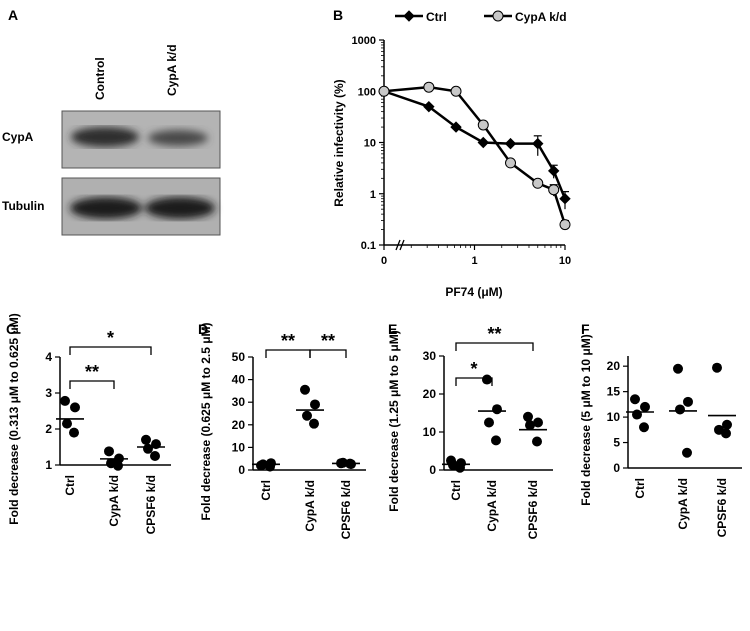  I want to click on panel-b-x-label: PF74 (μM), so click(473, 292).